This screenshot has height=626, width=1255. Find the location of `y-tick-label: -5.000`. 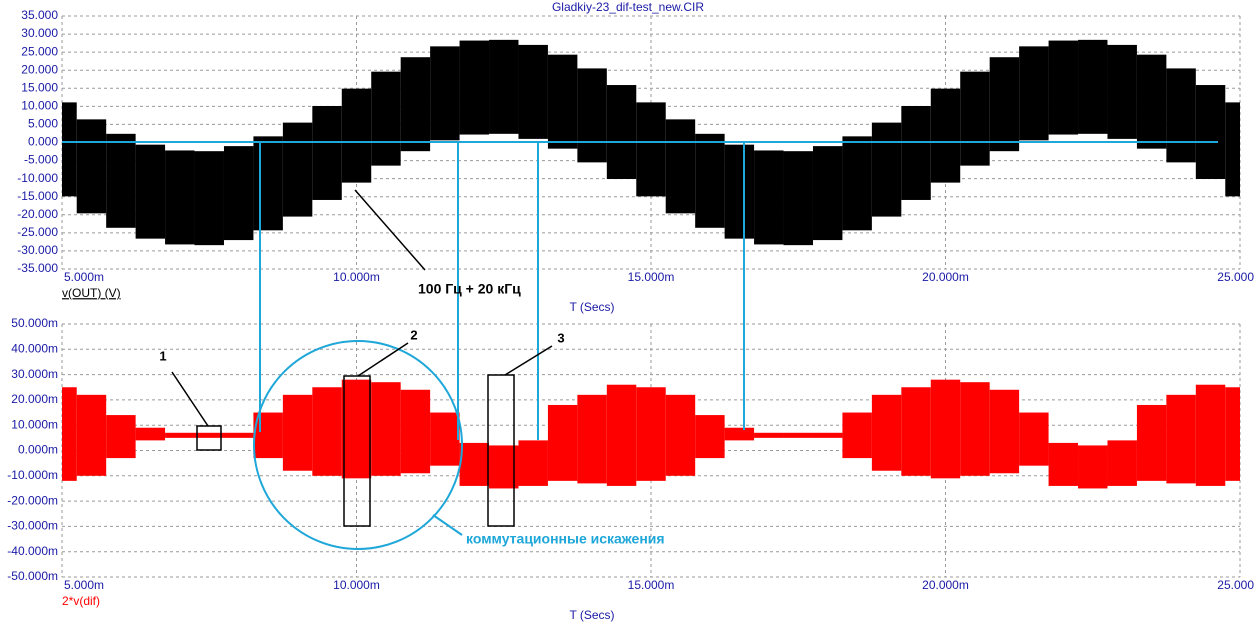

y-tick-label: -5.000 is located at coordinates (41, 160).